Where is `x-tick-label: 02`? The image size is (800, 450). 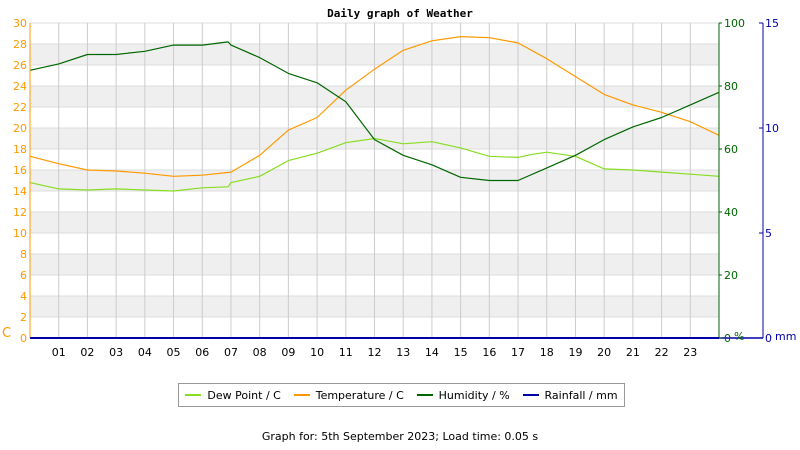 x-tick-label: 02 is located at coordinates (87, 352).